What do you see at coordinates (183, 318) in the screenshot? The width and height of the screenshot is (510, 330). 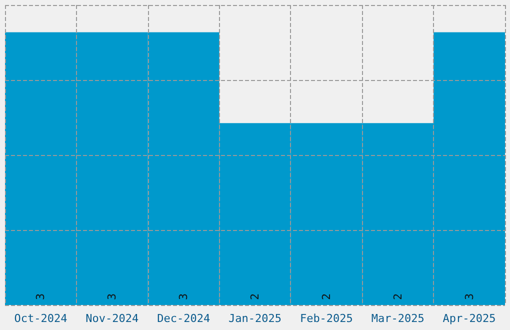 I see `x-tick-label: Dec-2024` at bounding box center [183, 318].